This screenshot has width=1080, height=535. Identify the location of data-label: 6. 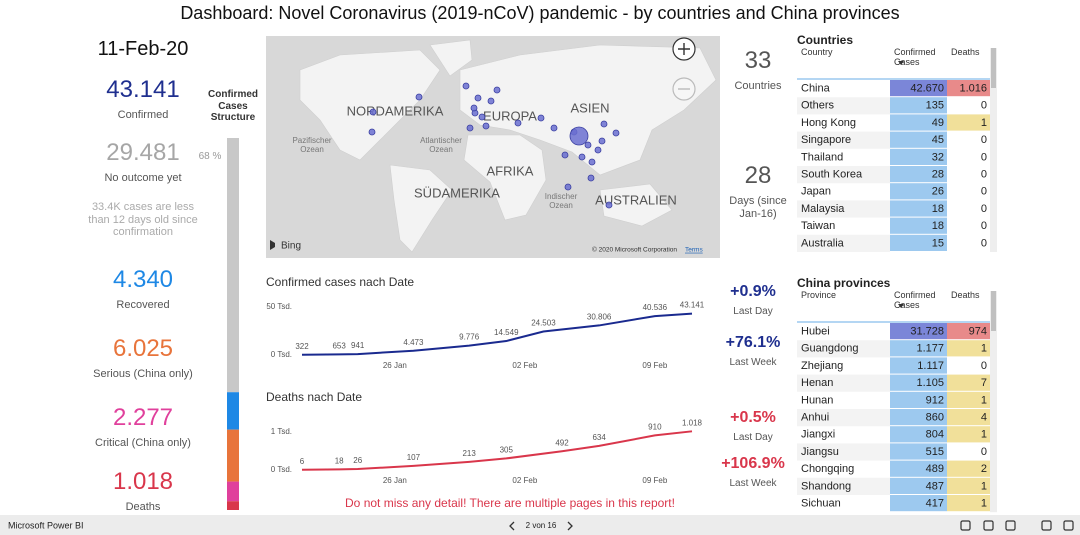
(302, 461).